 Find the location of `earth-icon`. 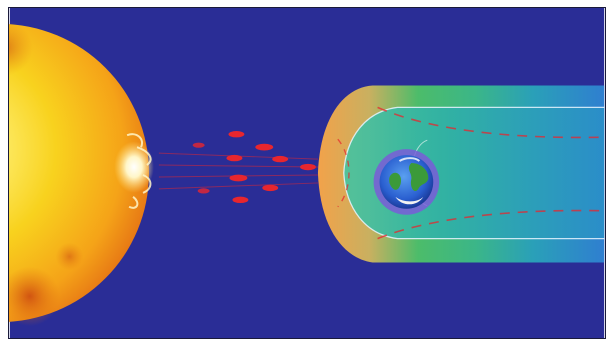

earth-icon is located at coordinates (406, 182).